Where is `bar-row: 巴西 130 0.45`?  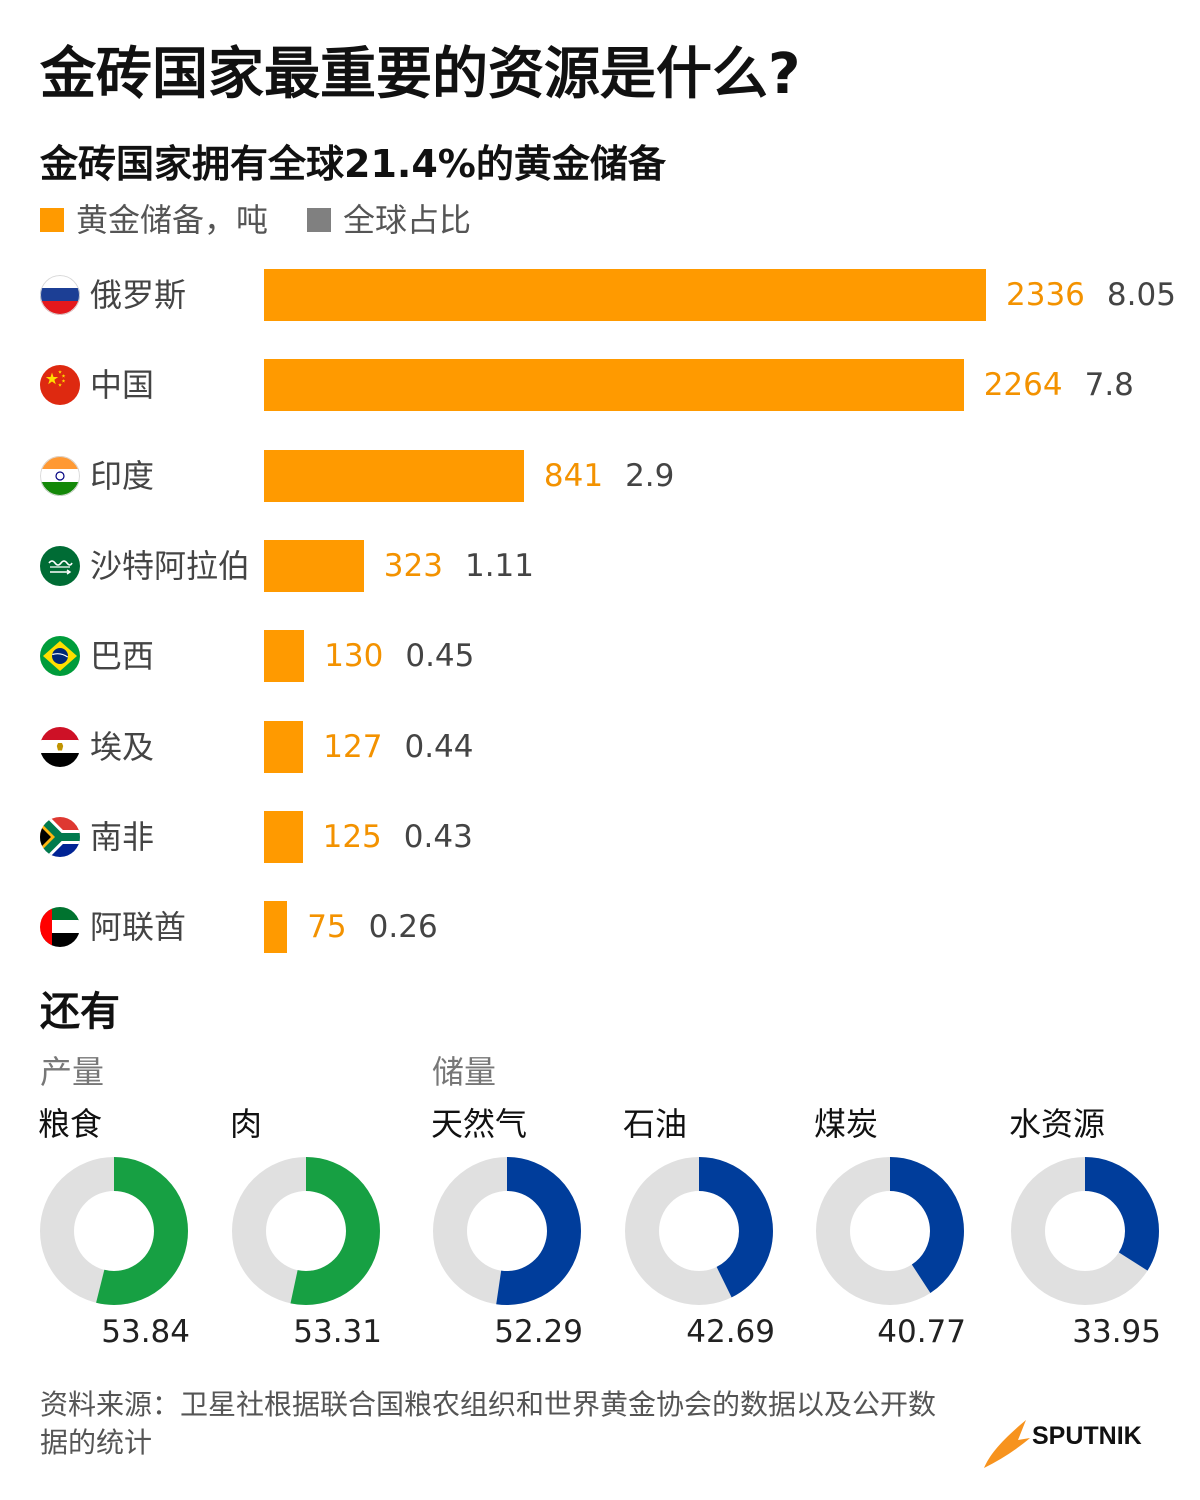
bar-row: 巴西 130 0.45 is located at coordinates (600, 656).